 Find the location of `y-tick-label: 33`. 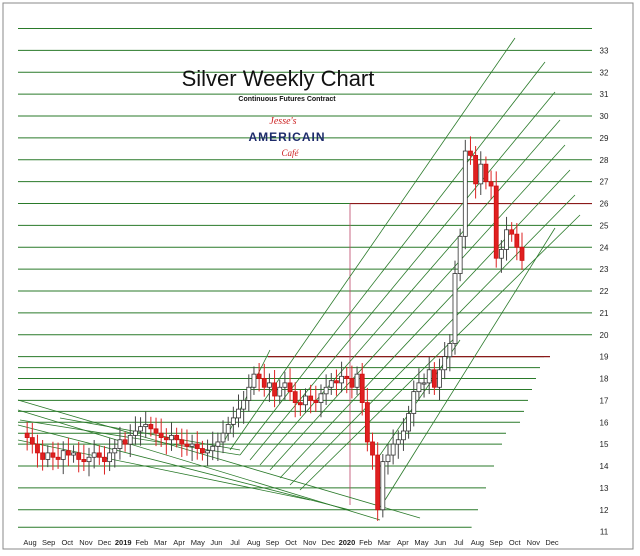

y-tick-label: 33 is located at coordinates (604, 50).